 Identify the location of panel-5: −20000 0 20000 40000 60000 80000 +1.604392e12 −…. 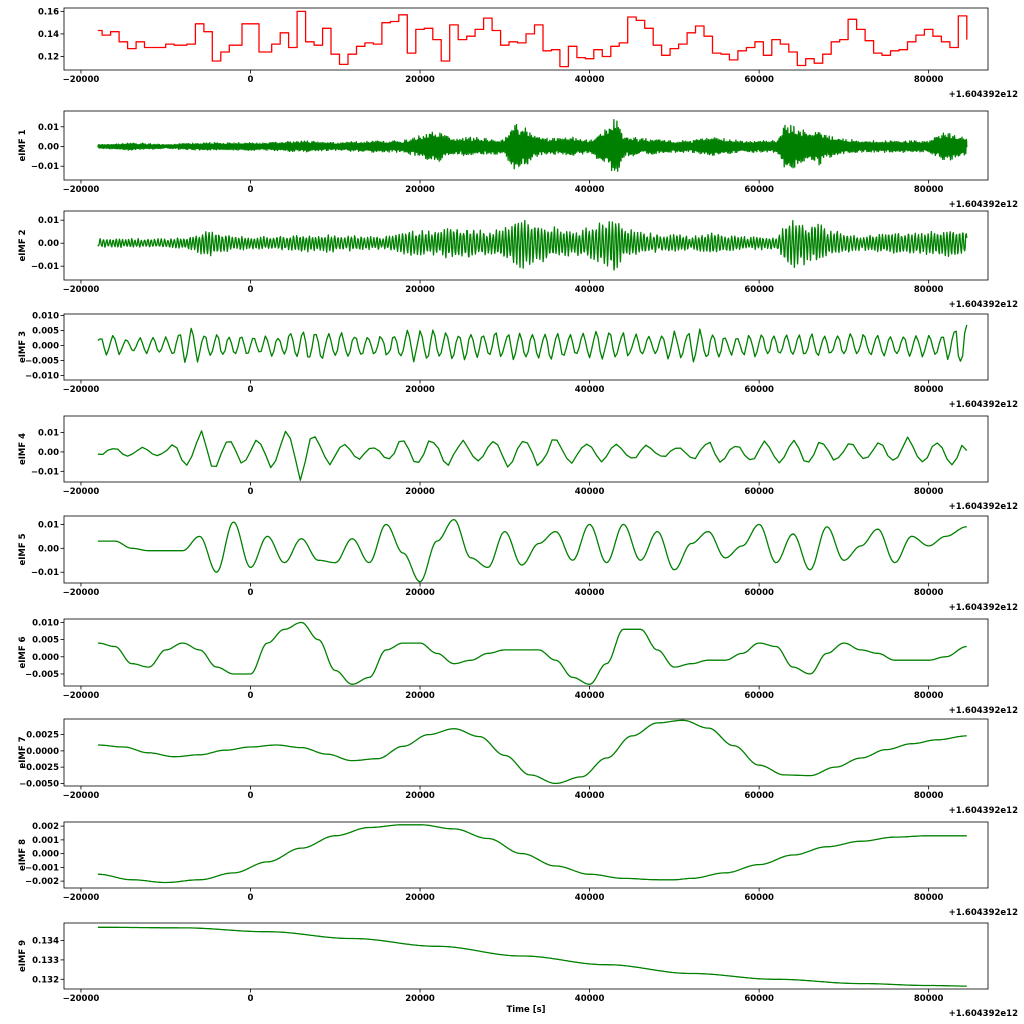
(518, 463).